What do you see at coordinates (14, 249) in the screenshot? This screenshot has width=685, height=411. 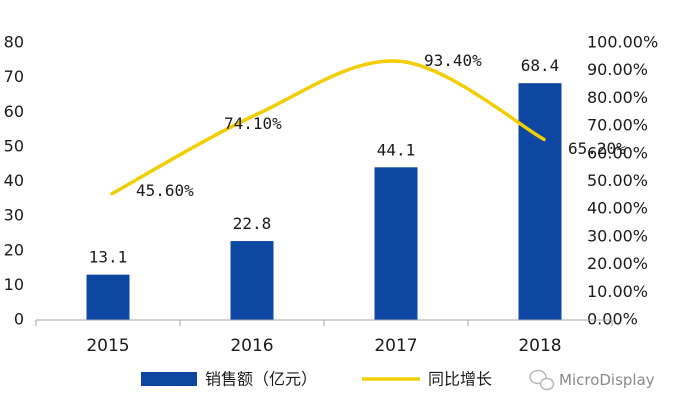 I see `left-axis-tick-label: 20` at bounding box center [14, 249].